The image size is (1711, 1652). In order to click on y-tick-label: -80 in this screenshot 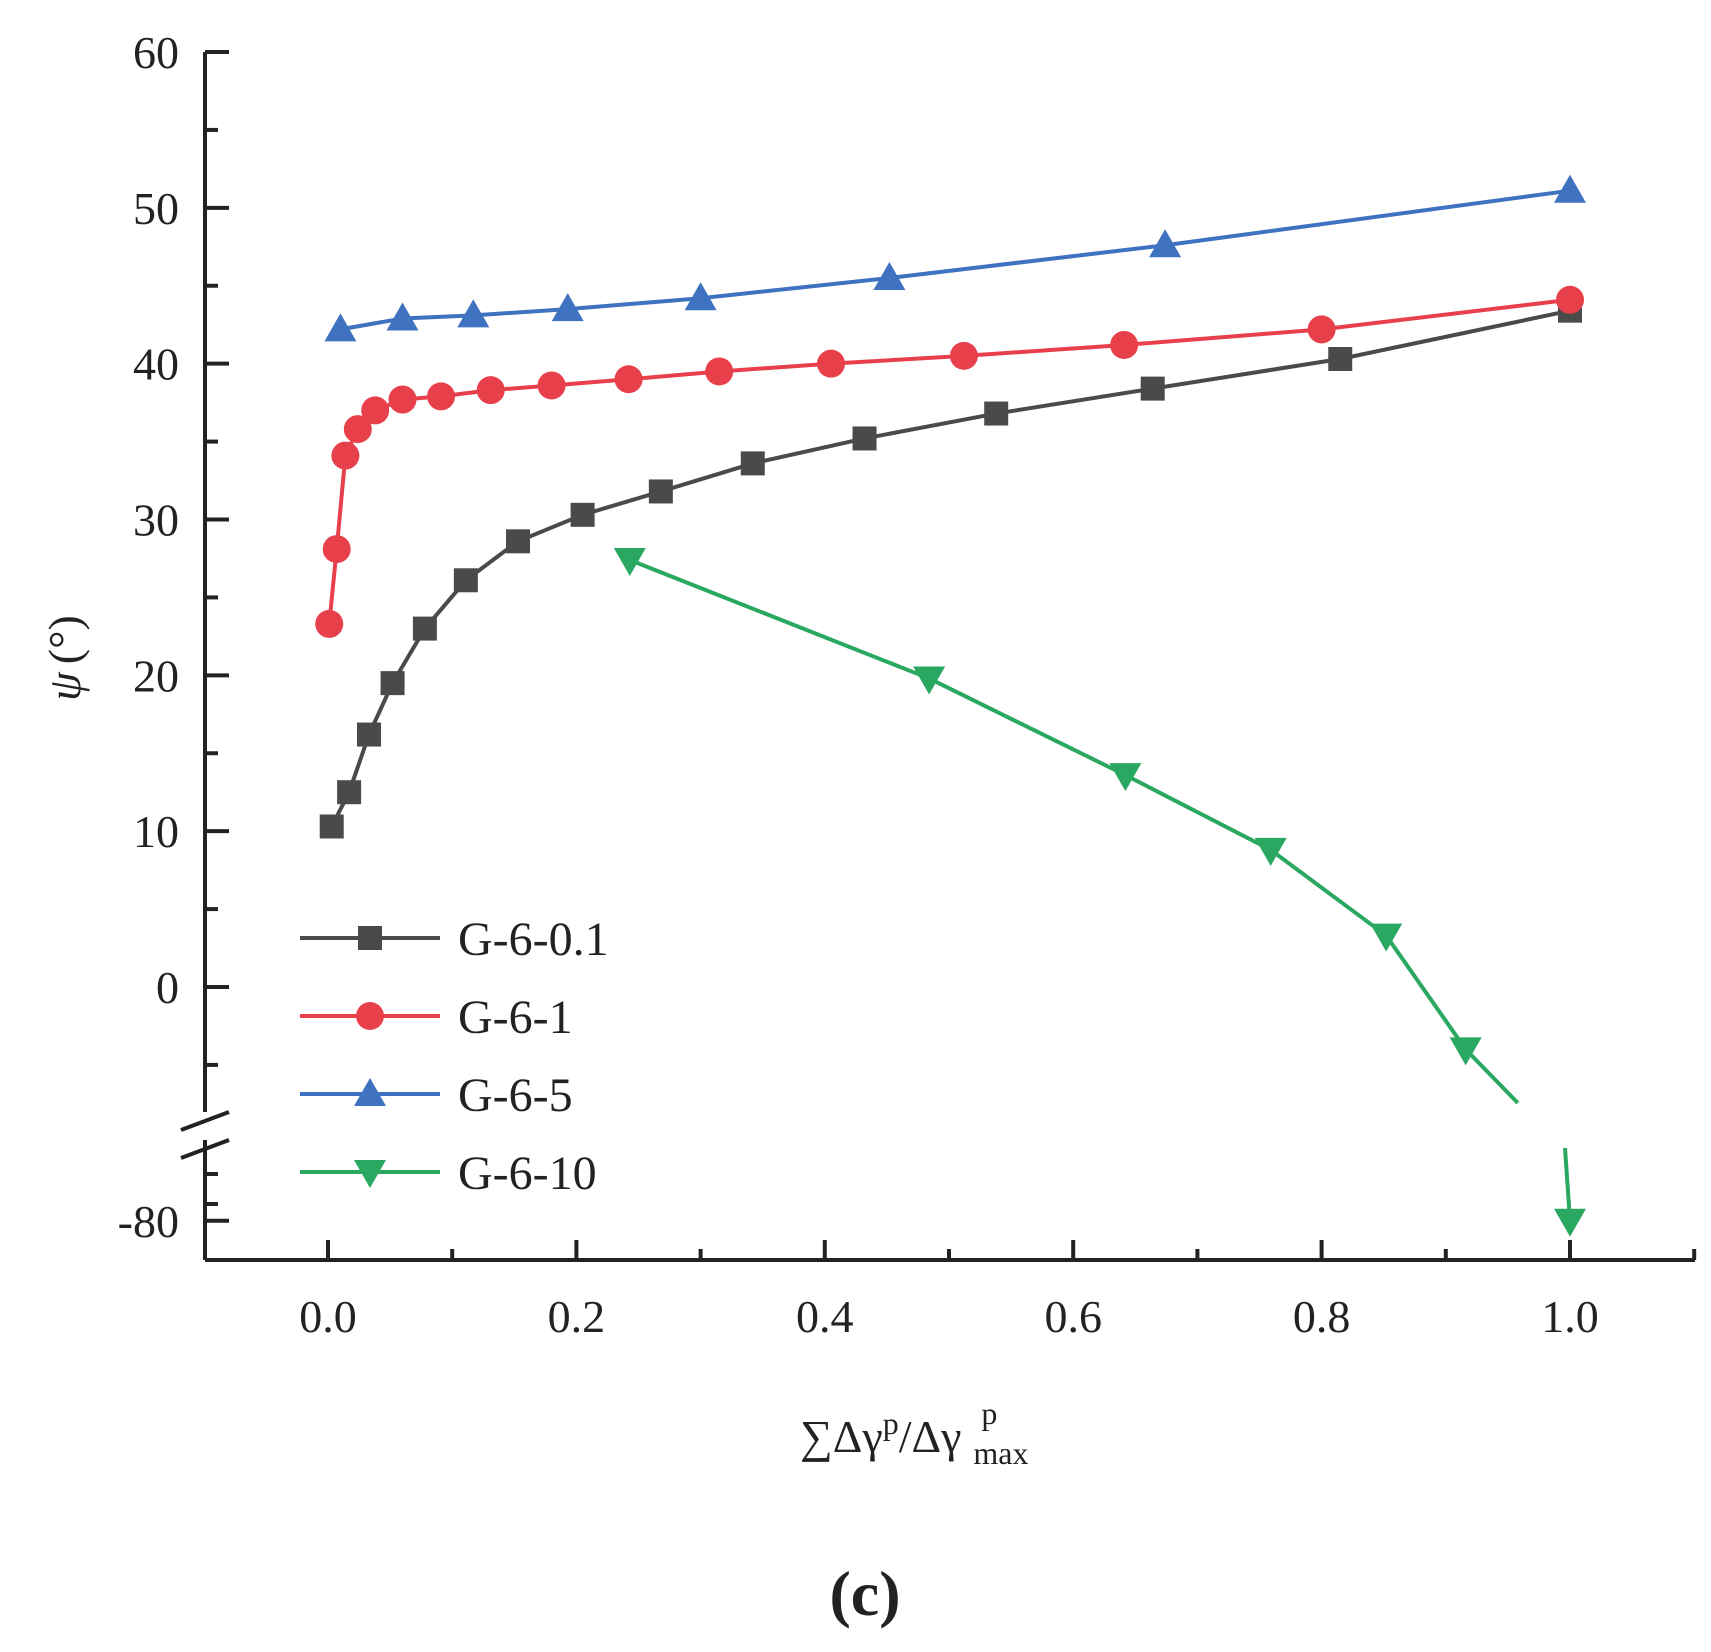, I will do `click(148, 1221)`.